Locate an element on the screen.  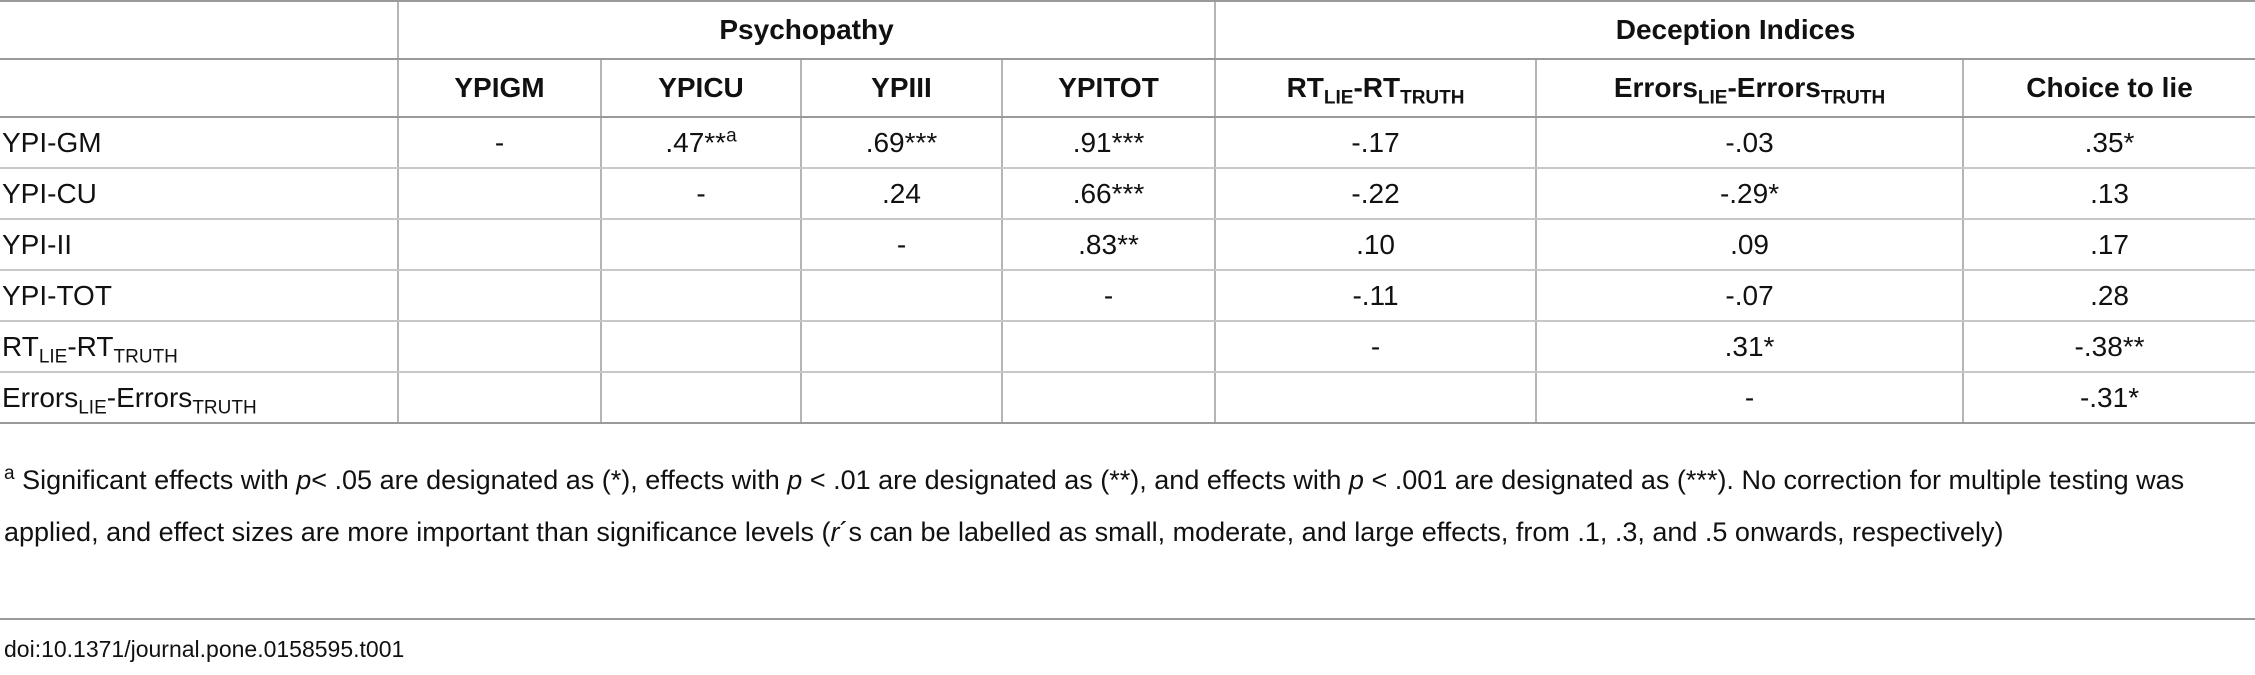
empty-header is located at coordinates (199, 30).